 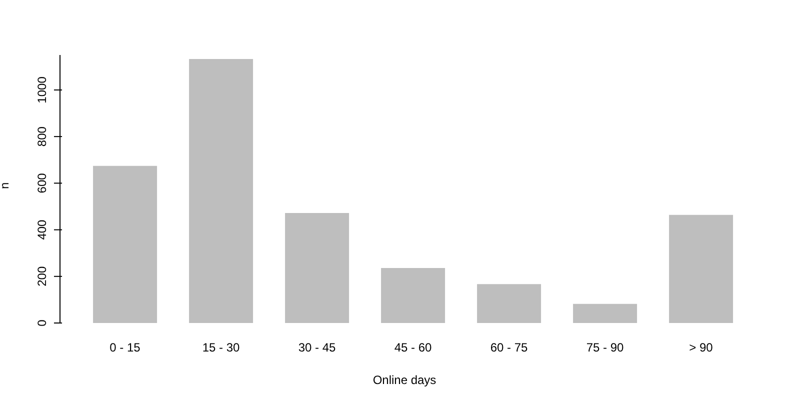 What do you see at coordinates (404, 380) in the screenshot?
I see `x-axis-title: Online days` at bounding box center [404, 380].